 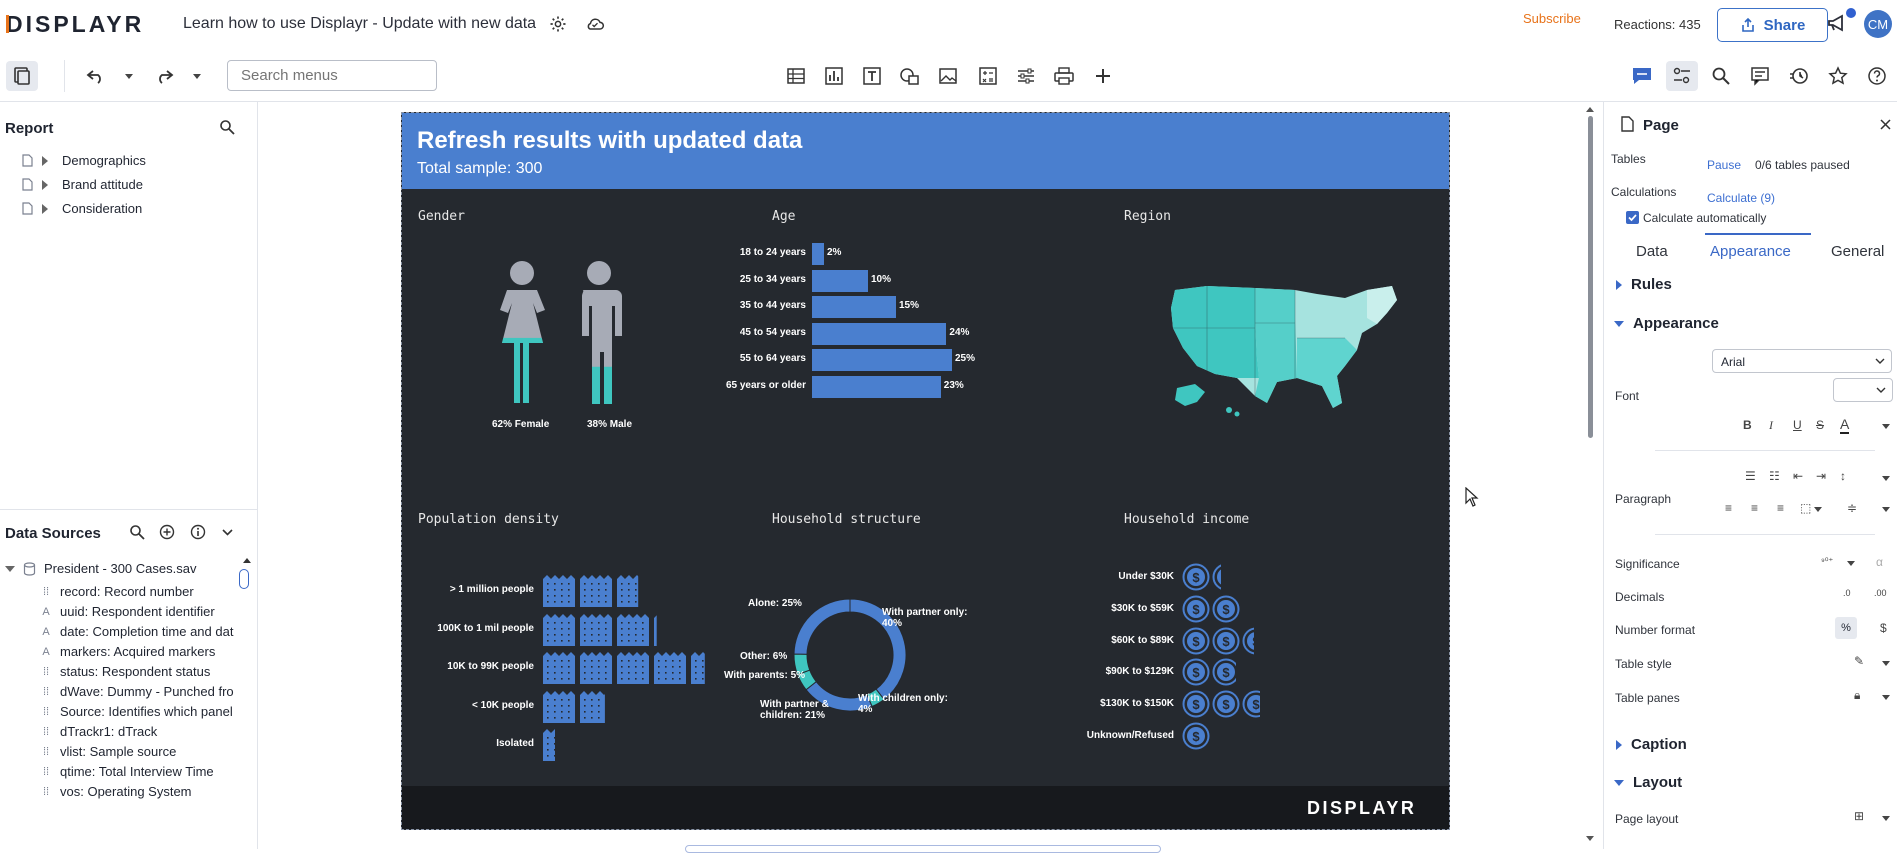 What do you see at coordinates (872, 76) in the screenshot?
I see `text-box-icon` at bounding box center [872, 76].